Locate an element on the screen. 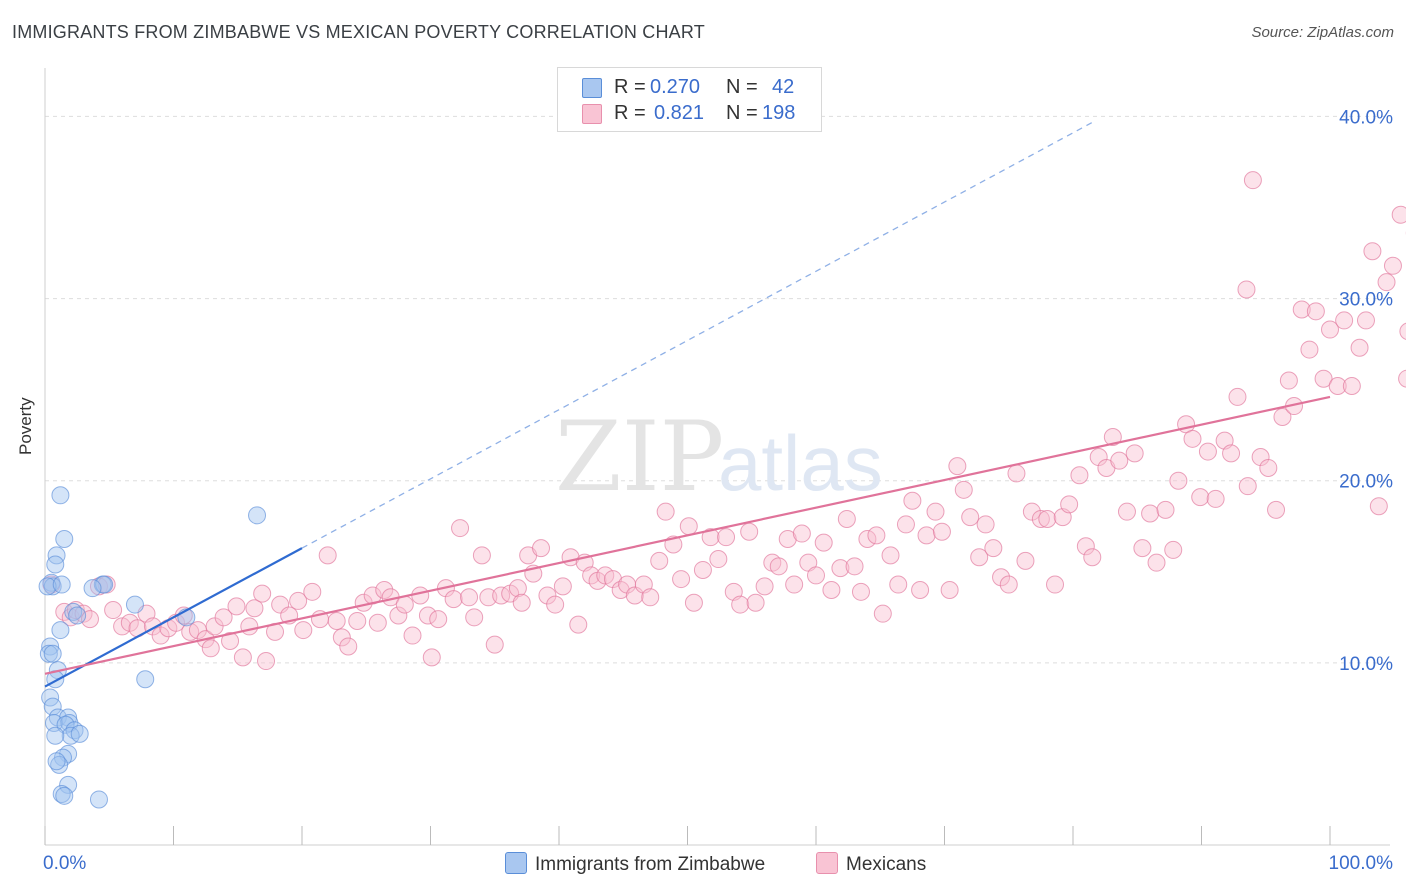  bottom-legend-mexicans: Mexicans is located at coordinates (871, 864).